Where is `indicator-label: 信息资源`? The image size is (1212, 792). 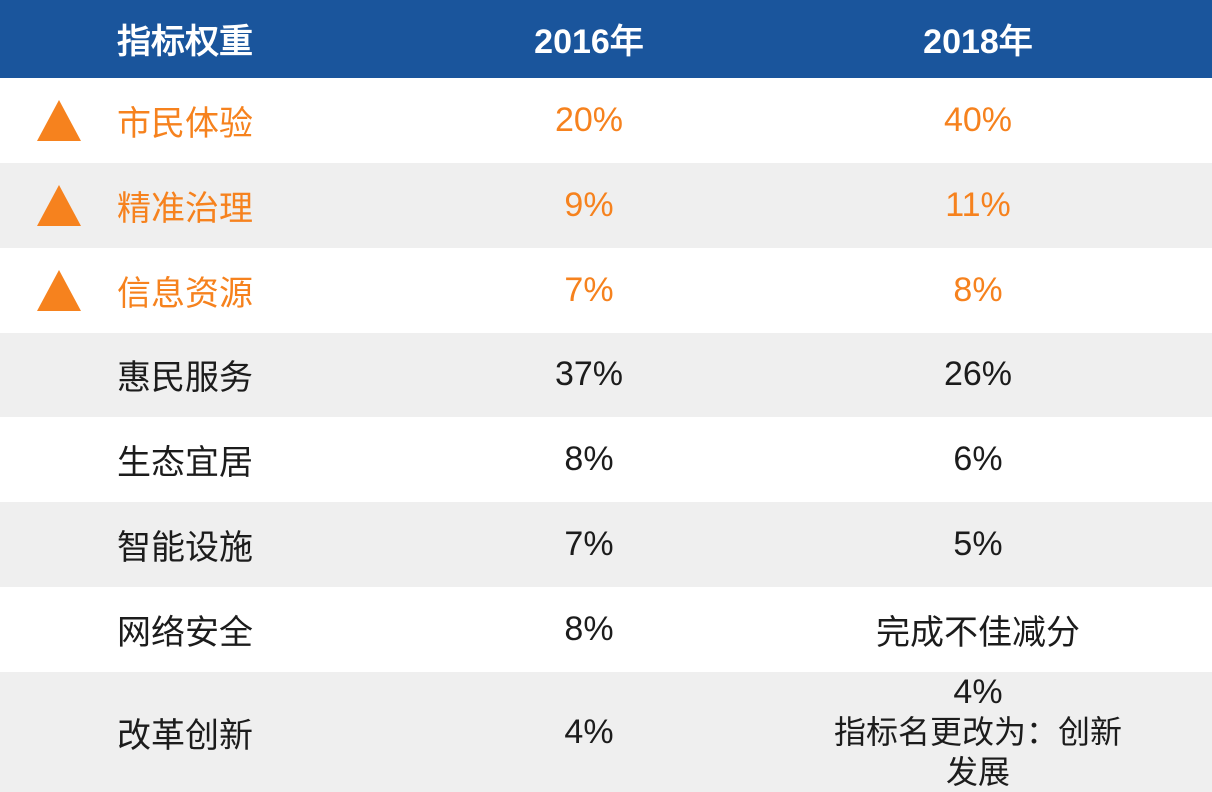
indicator-label: 信息资源 is located at coordinates (185, 293).